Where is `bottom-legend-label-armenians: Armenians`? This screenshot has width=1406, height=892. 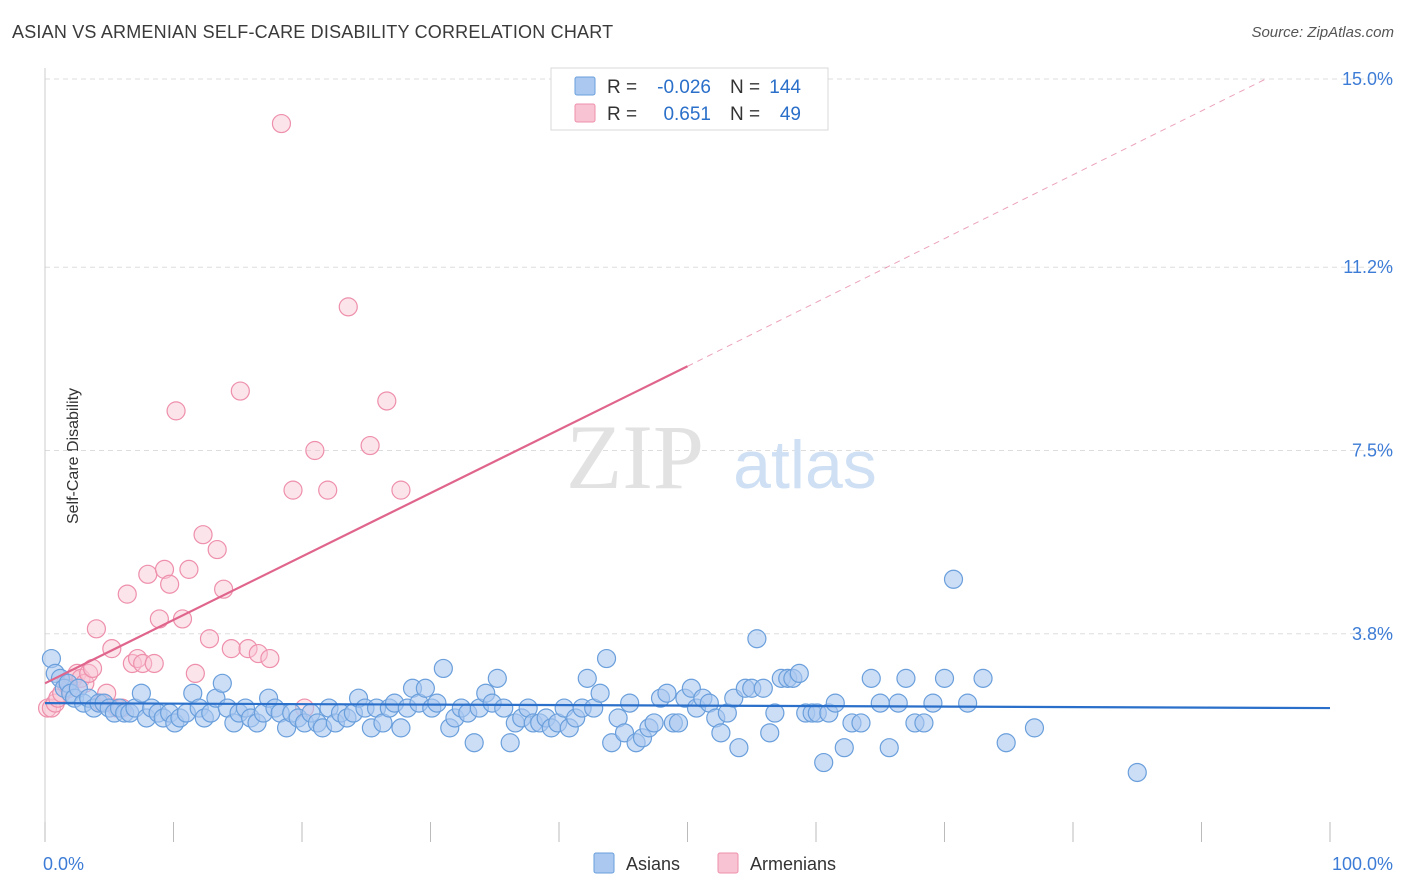 bottom-legend-label-armenians: Armenians is located at coordinates (793, 864).